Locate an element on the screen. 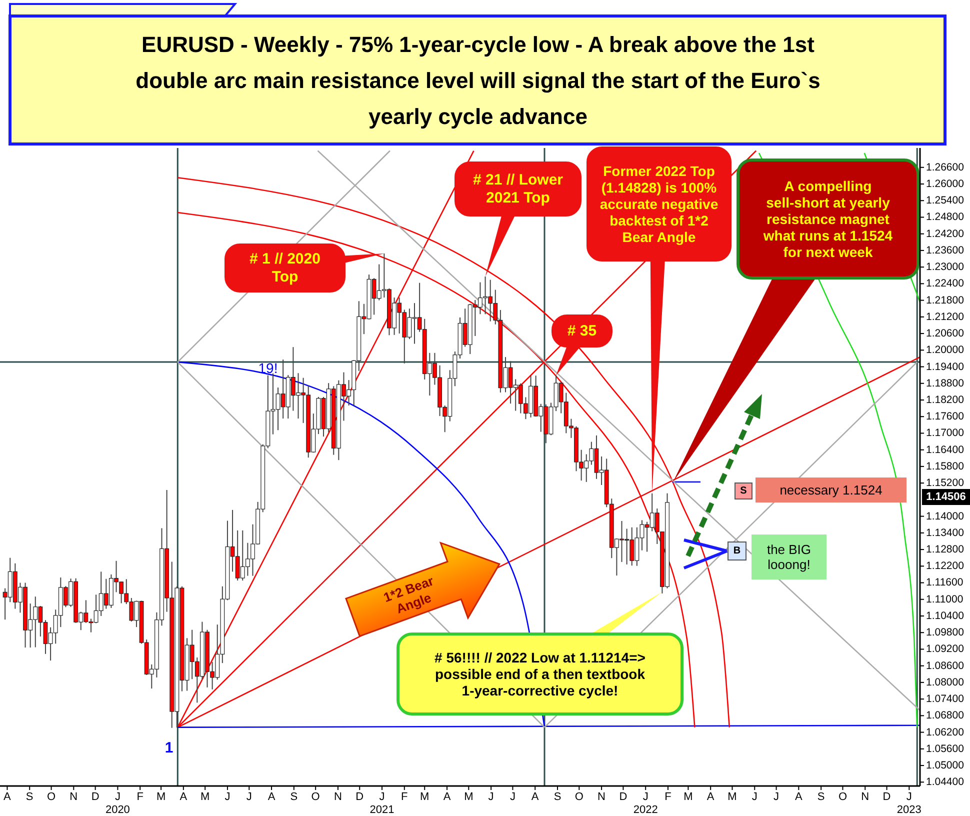 This screenshot has width=970, height=816. x-tick-label: J 2021 is located at coordinates (382, 803).